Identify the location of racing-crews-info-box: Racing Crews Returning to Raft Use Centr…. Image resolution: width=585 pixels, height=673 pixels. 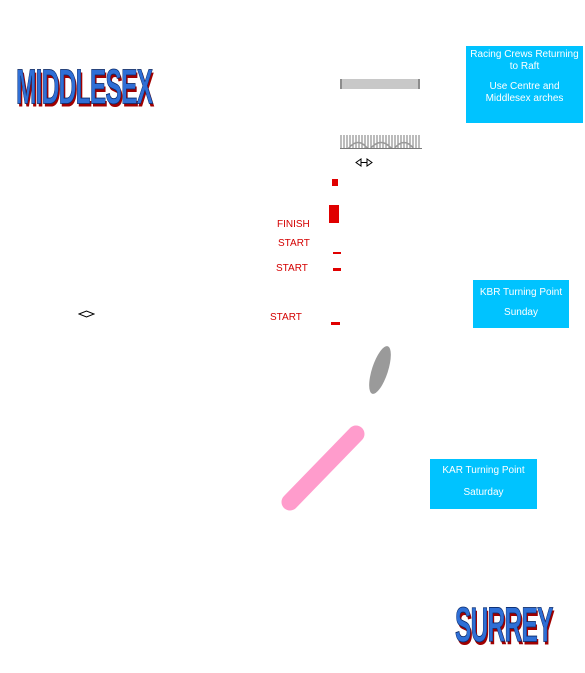
(524, 84).